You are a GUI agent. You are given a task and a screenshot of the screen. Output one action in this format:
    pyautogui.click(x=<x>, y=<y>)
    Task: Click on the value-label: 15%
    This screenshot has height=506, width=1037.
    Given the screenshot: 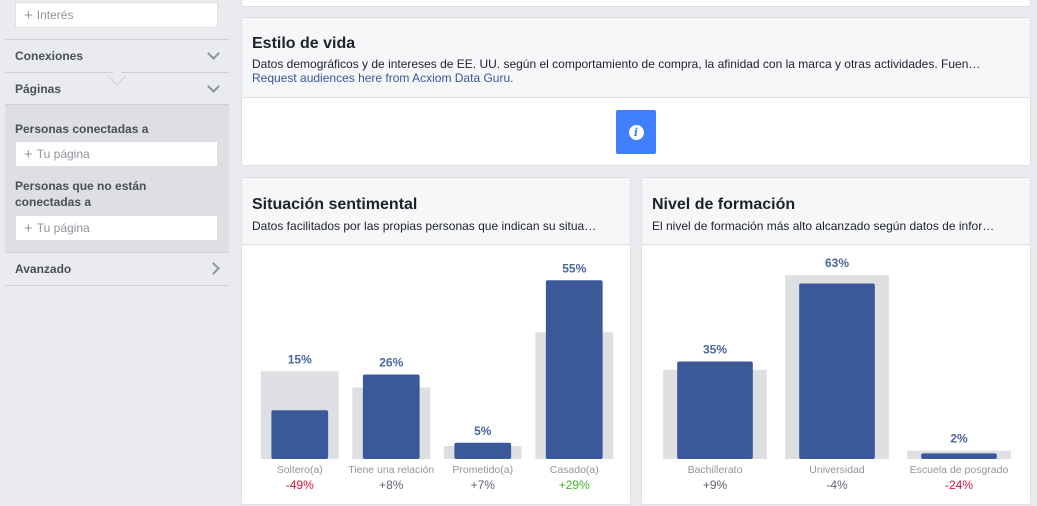 What is the action you would take?
    pyautogui.click(x=300, y=359)
    